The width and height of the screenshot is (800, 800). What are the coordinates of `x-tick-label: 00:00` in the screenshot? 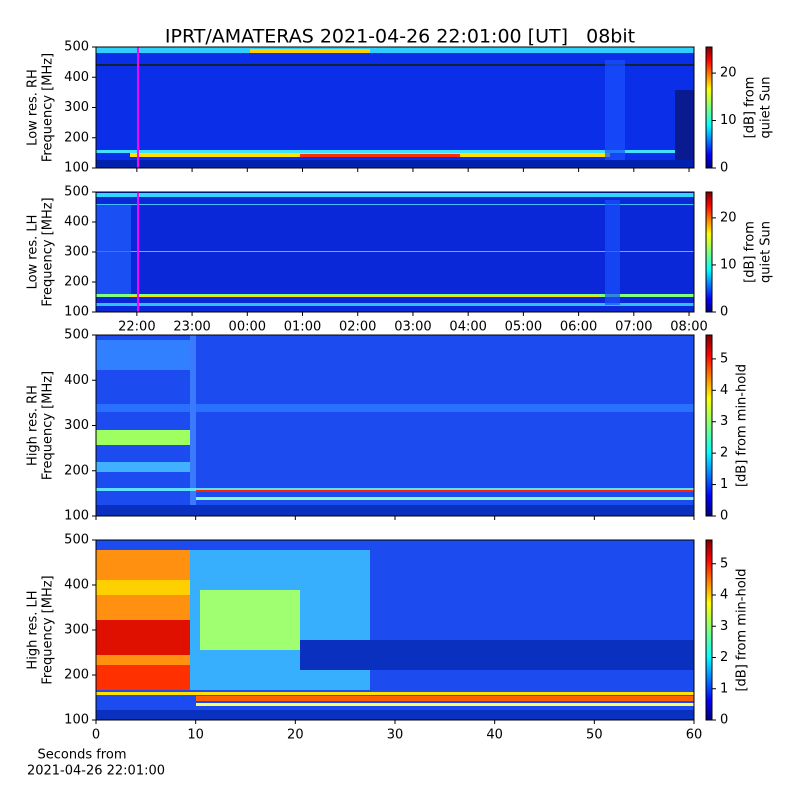 It's located at (247, 327).